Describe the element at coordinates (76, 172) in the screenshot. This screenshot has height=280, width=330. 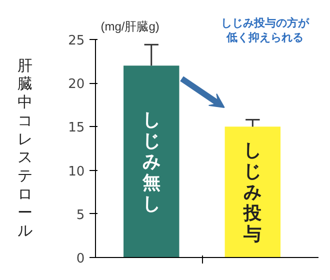
I see `y-tick-label: 10` at that location.